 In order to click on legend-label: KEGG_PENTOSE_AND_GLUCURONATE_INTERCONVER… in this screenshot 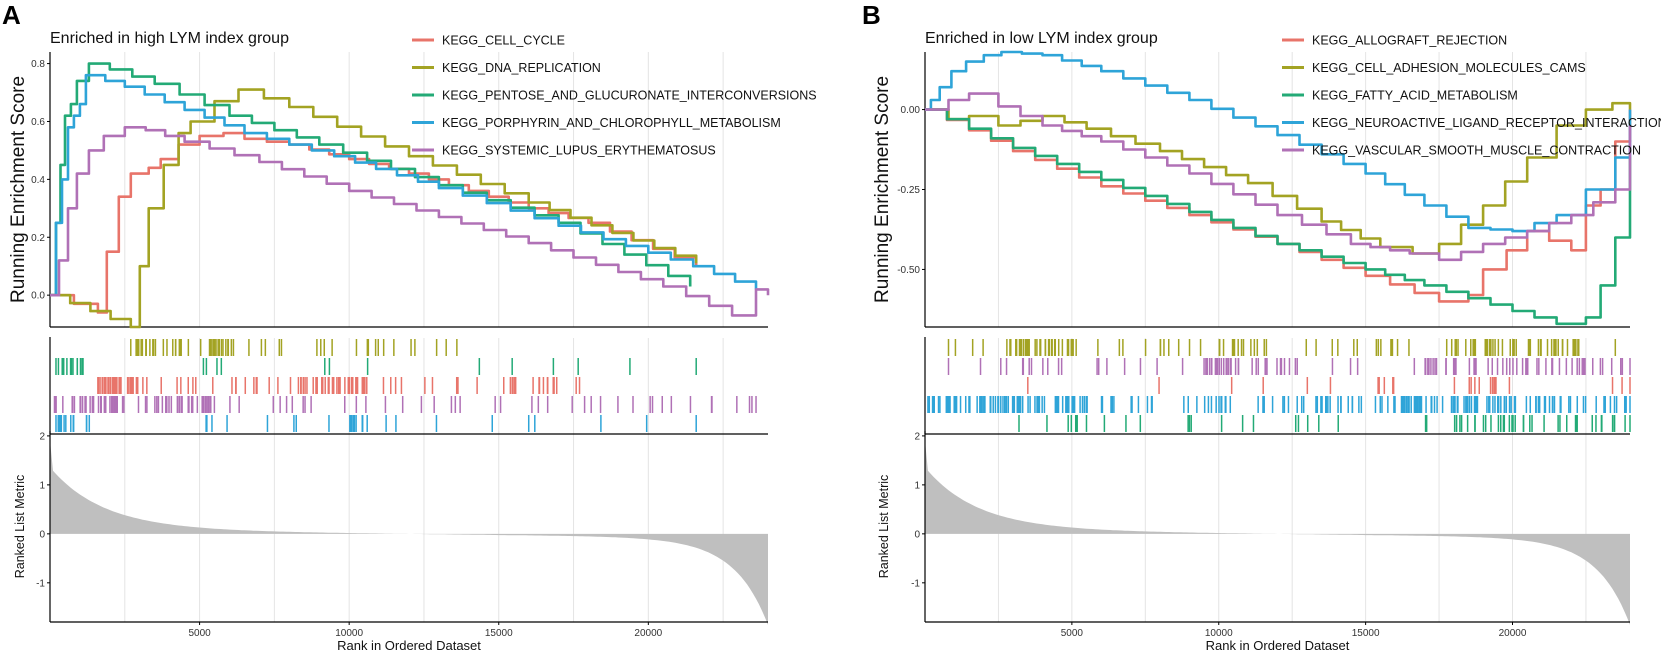, I will do `click(629, 96)`.